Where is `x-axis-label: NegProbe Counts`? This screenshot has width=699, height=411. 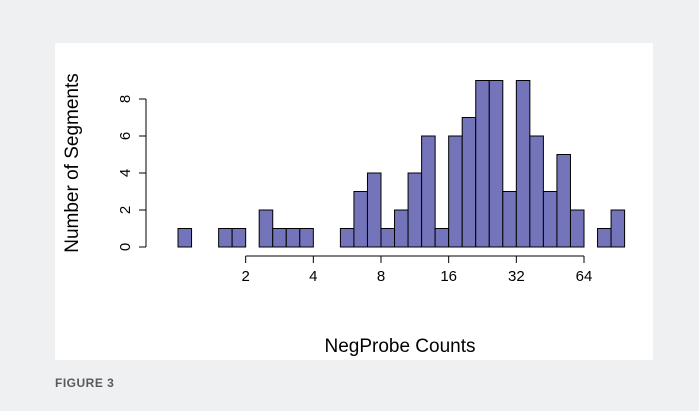
x-axis-label: NegProbe Counts is located at coordinates (399, 346).